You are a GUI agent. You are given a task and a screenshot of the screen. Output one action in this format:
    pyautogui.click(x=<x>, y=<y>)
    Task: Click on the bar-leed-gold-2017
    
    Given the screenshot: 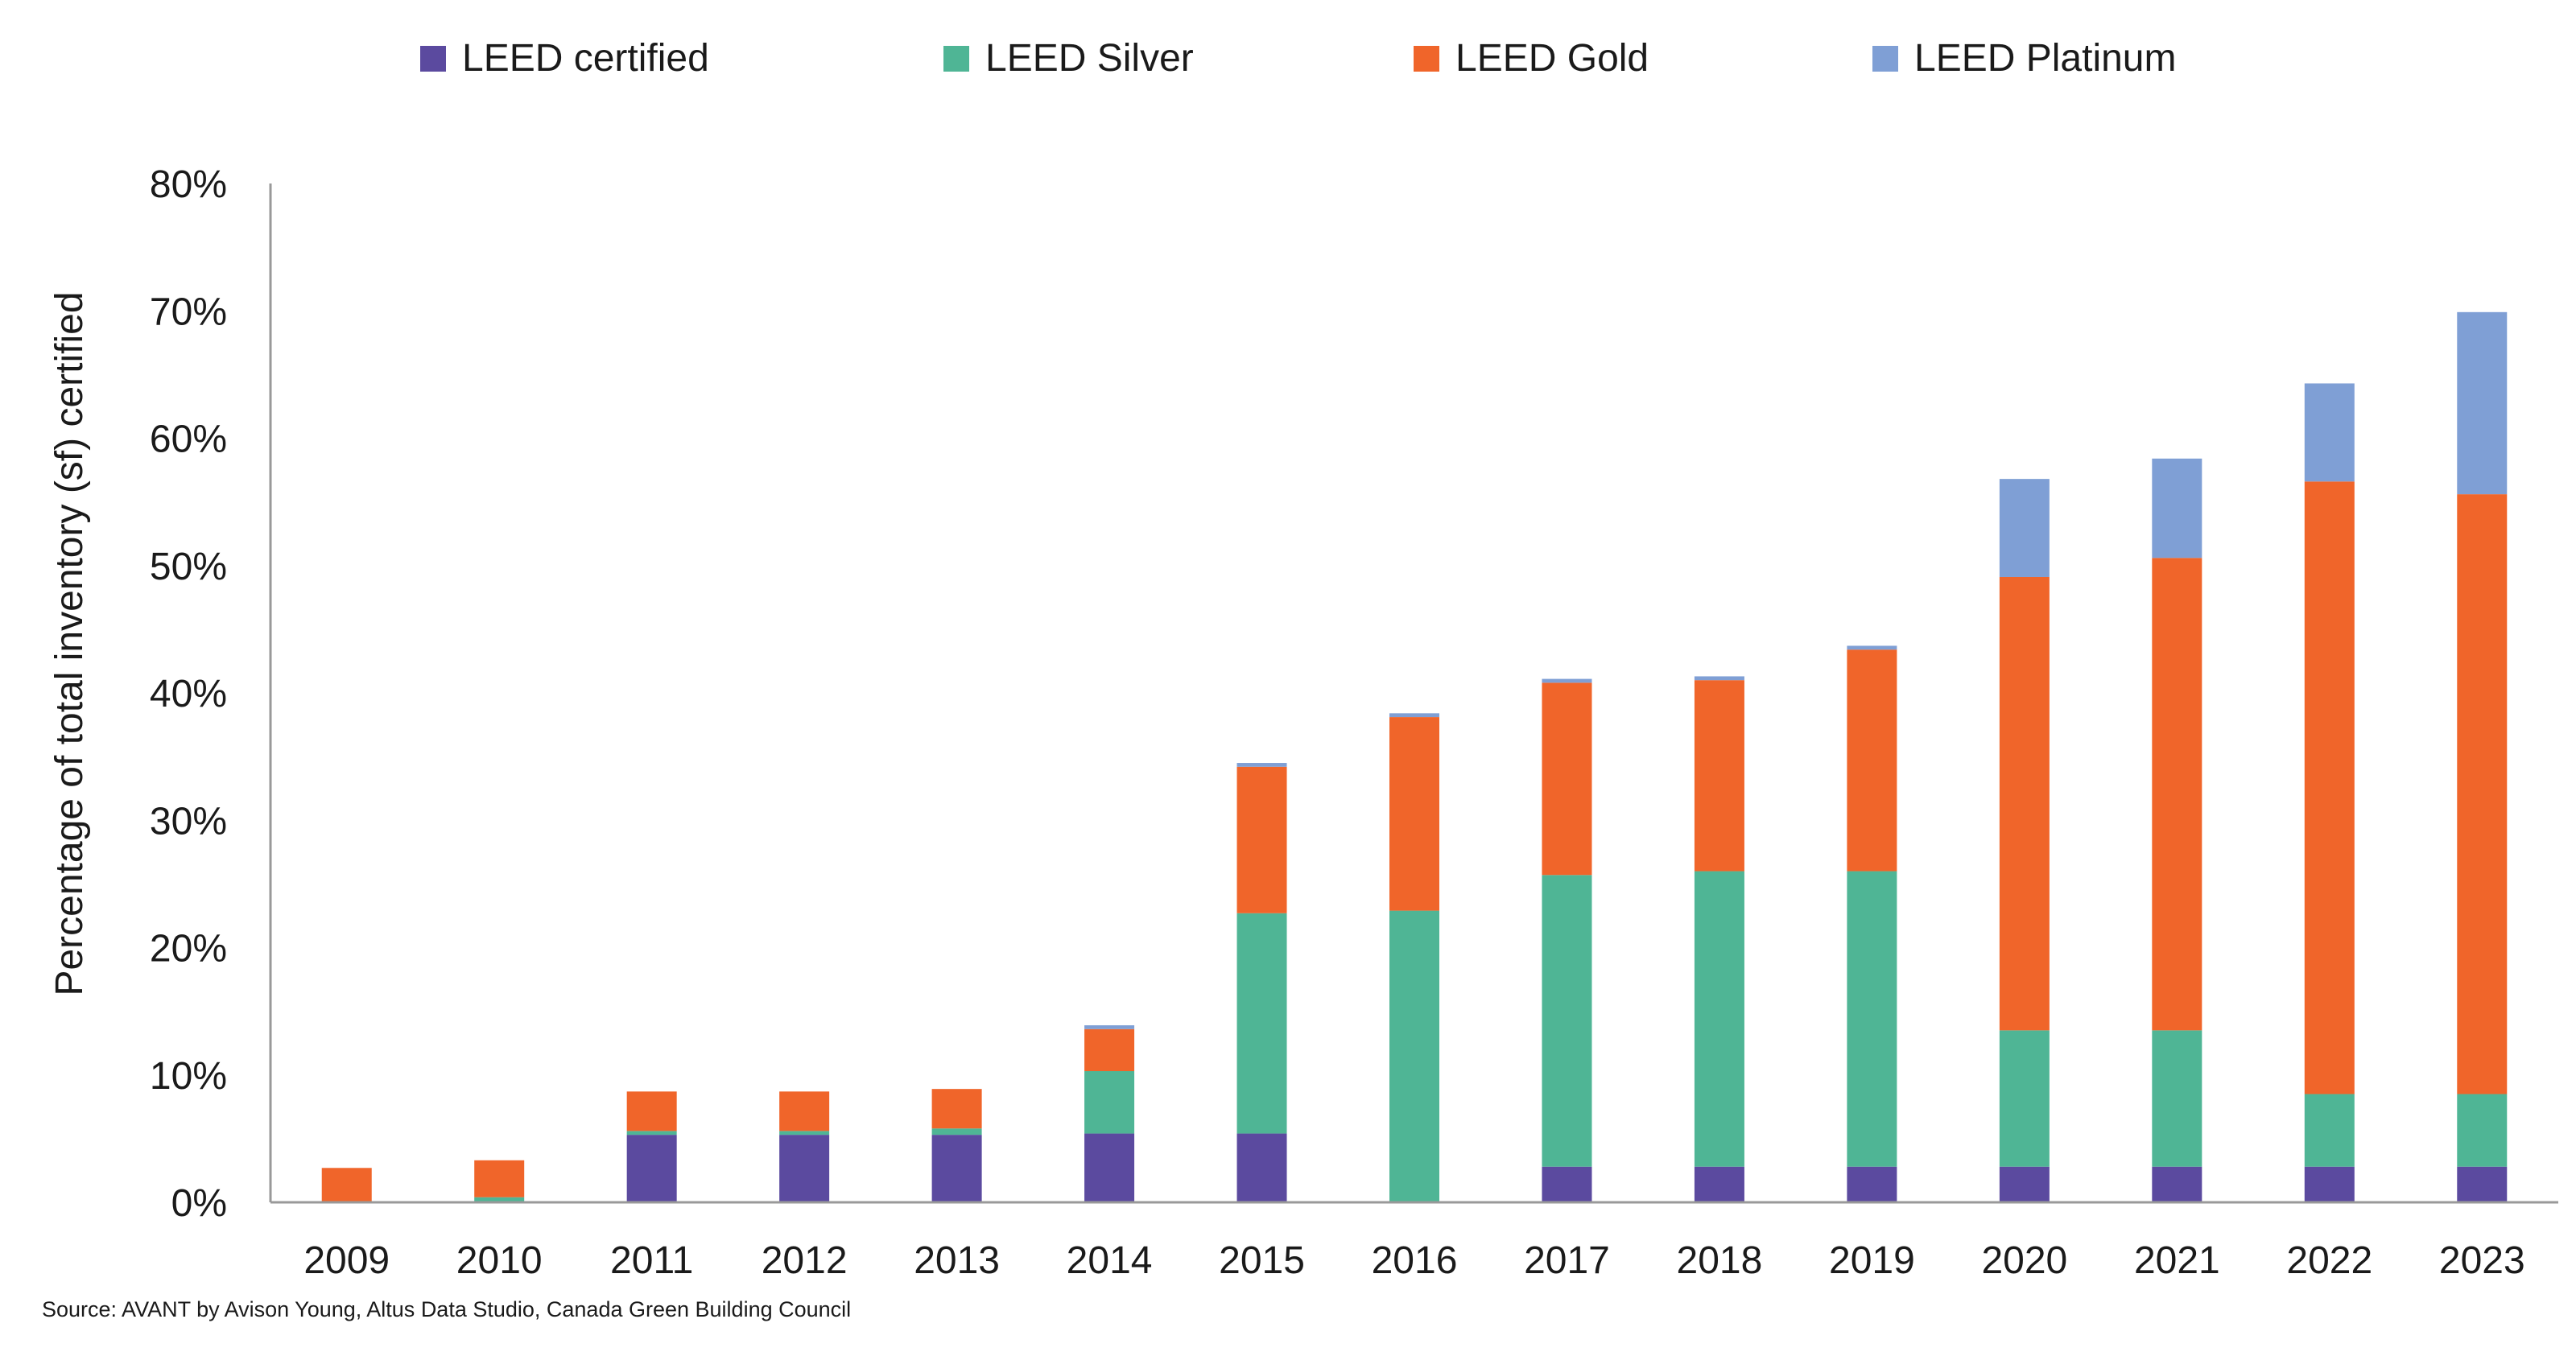 What is the action you would take?
    pyautogui.click(x=1567, y=779)
    